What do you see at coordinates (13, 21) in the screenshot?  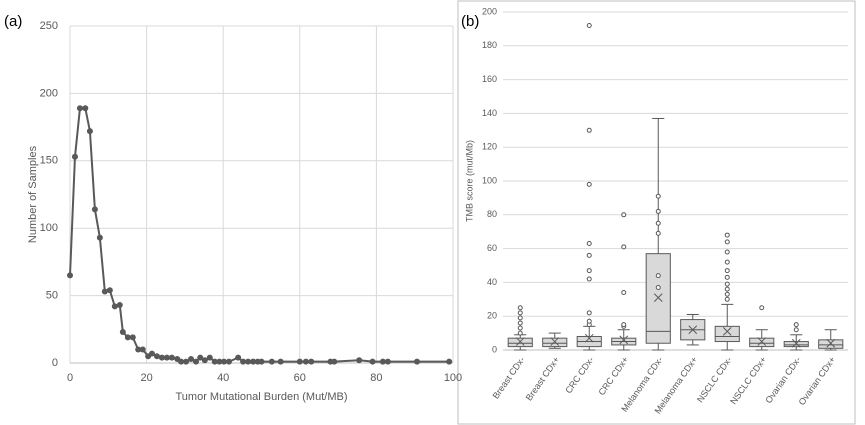 I see `panel-label: (a)` at bounding box center [13, 21].